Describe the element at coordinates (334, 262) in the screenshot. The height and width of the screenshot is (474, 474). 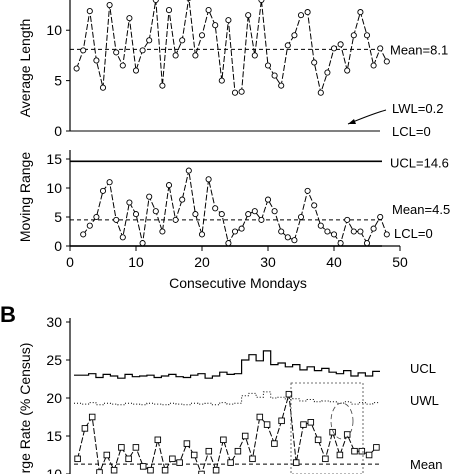
I see `x-tick-label: 40` at that location.